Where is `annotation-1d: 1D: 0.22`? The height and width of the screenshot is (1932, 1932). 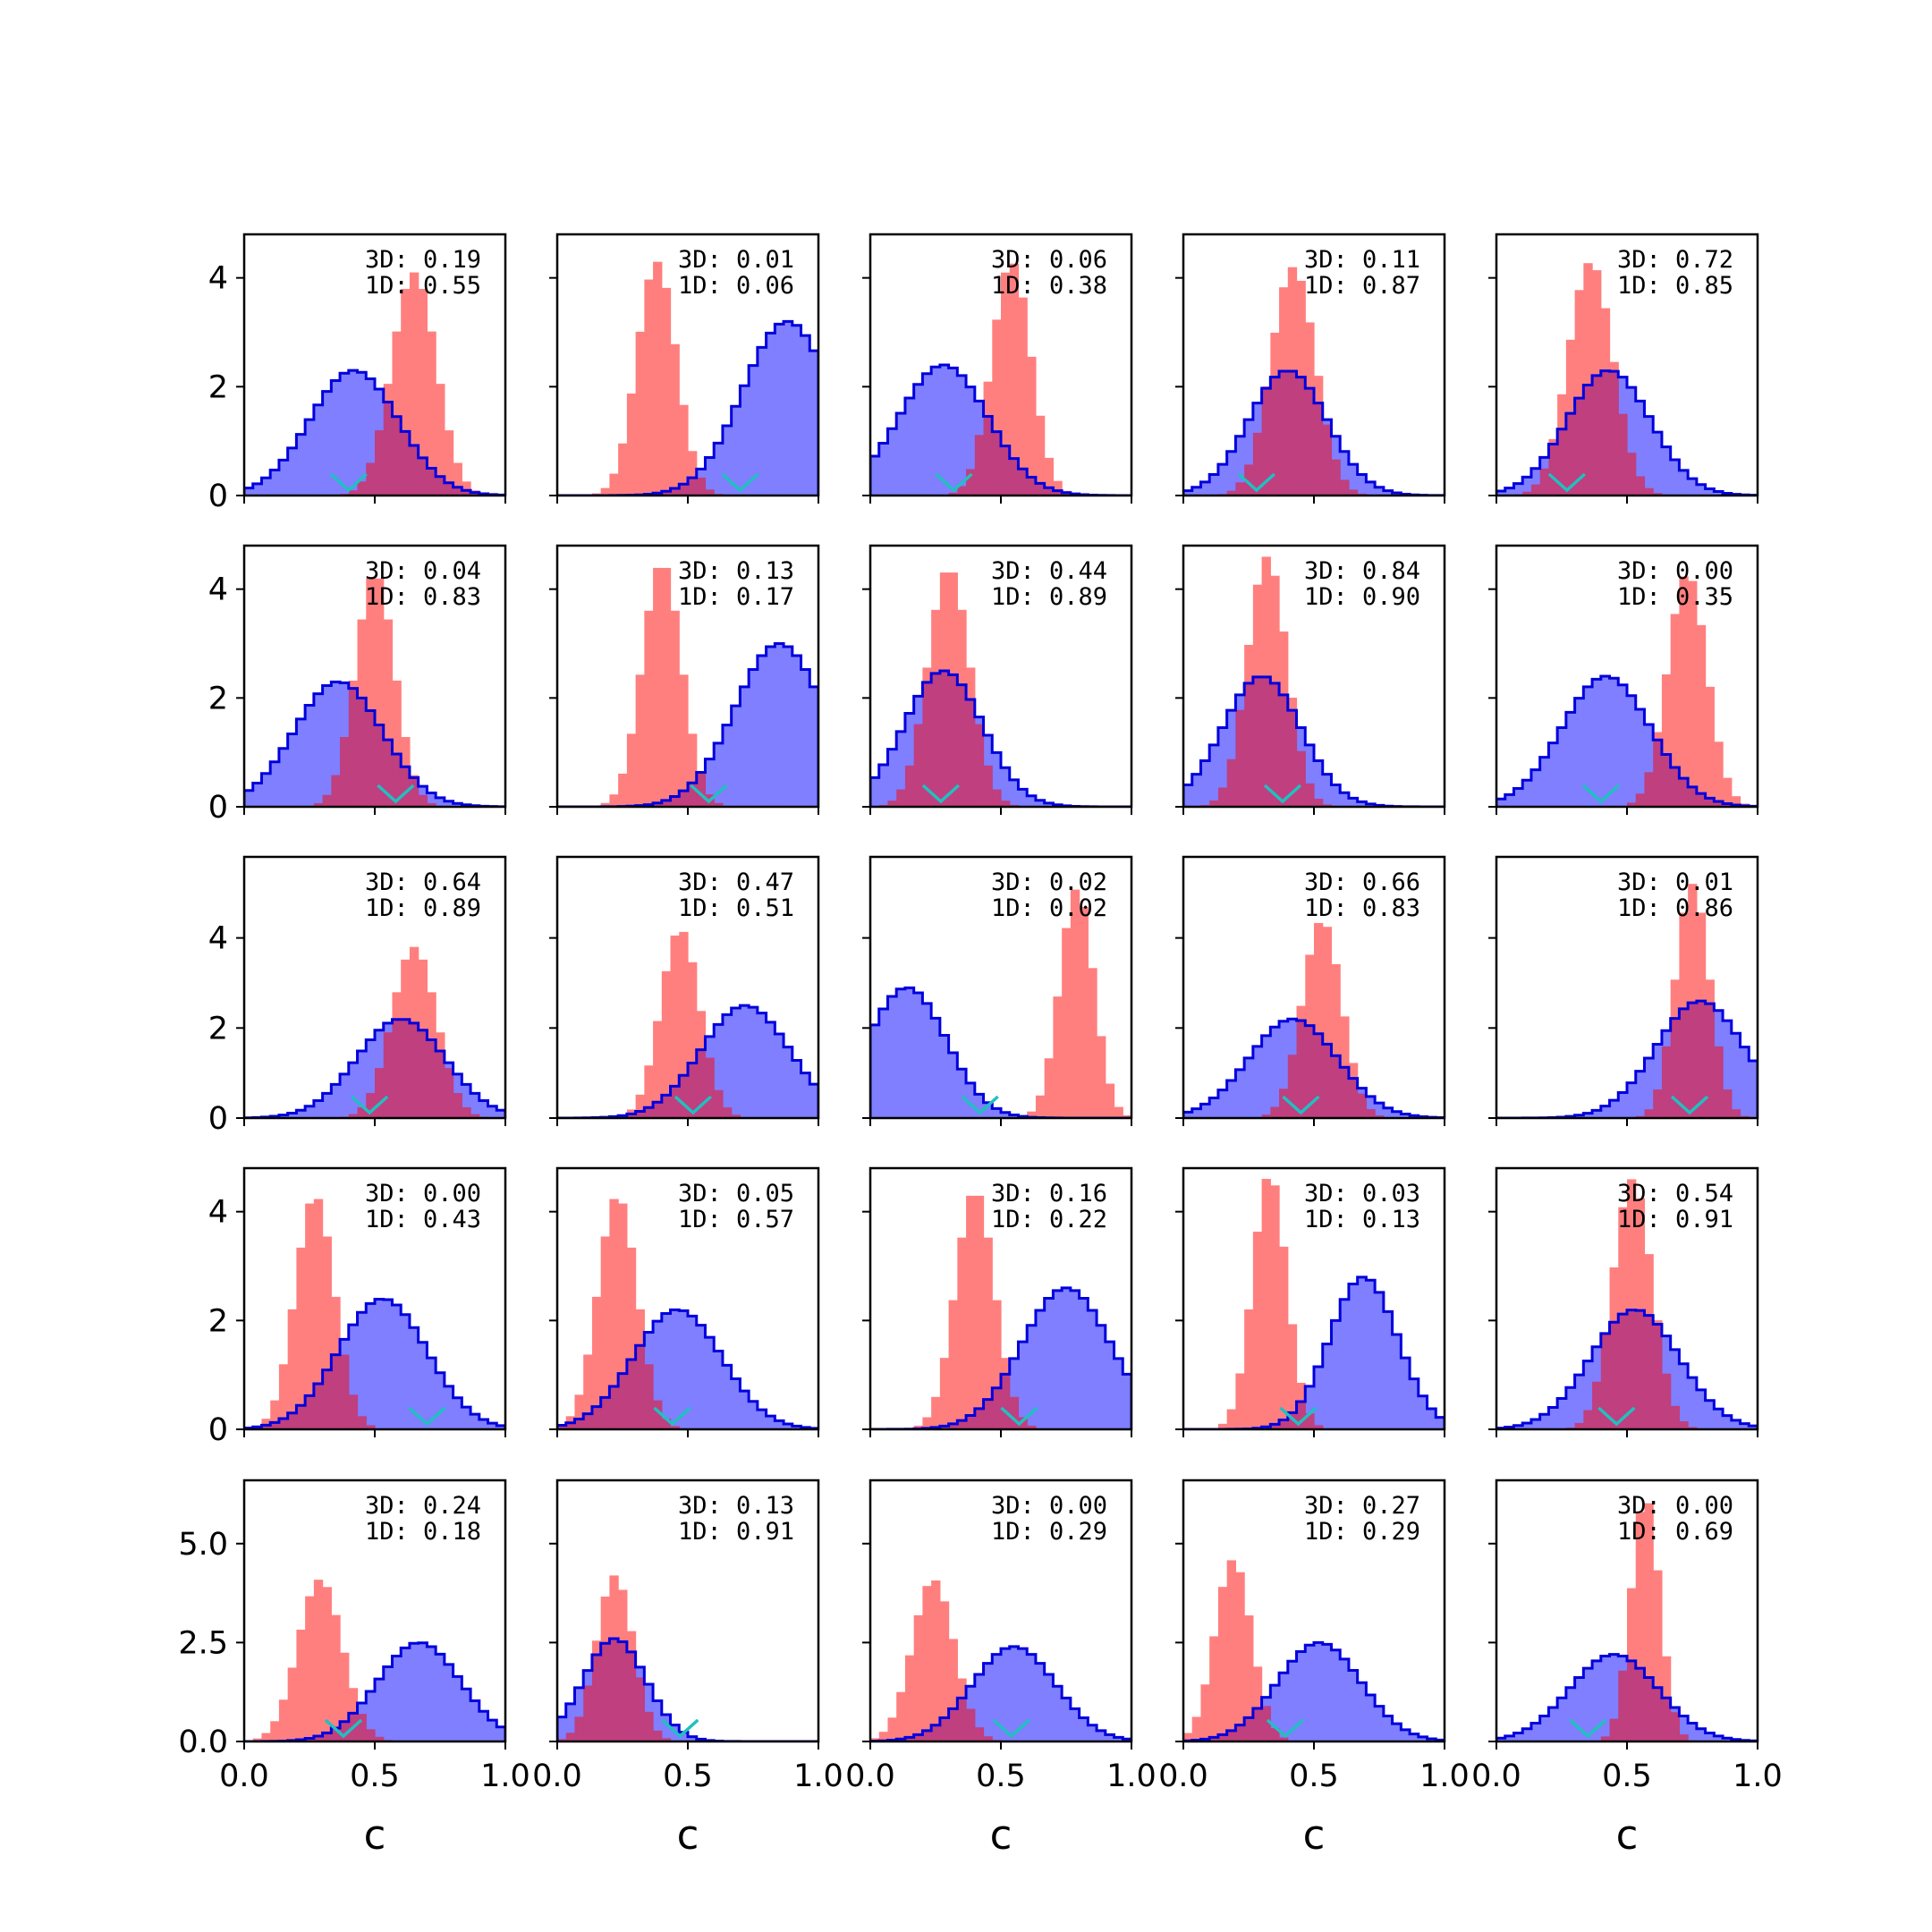 annotation-1d: 1D: 0.22 is located at coordinates (1049, 1219).